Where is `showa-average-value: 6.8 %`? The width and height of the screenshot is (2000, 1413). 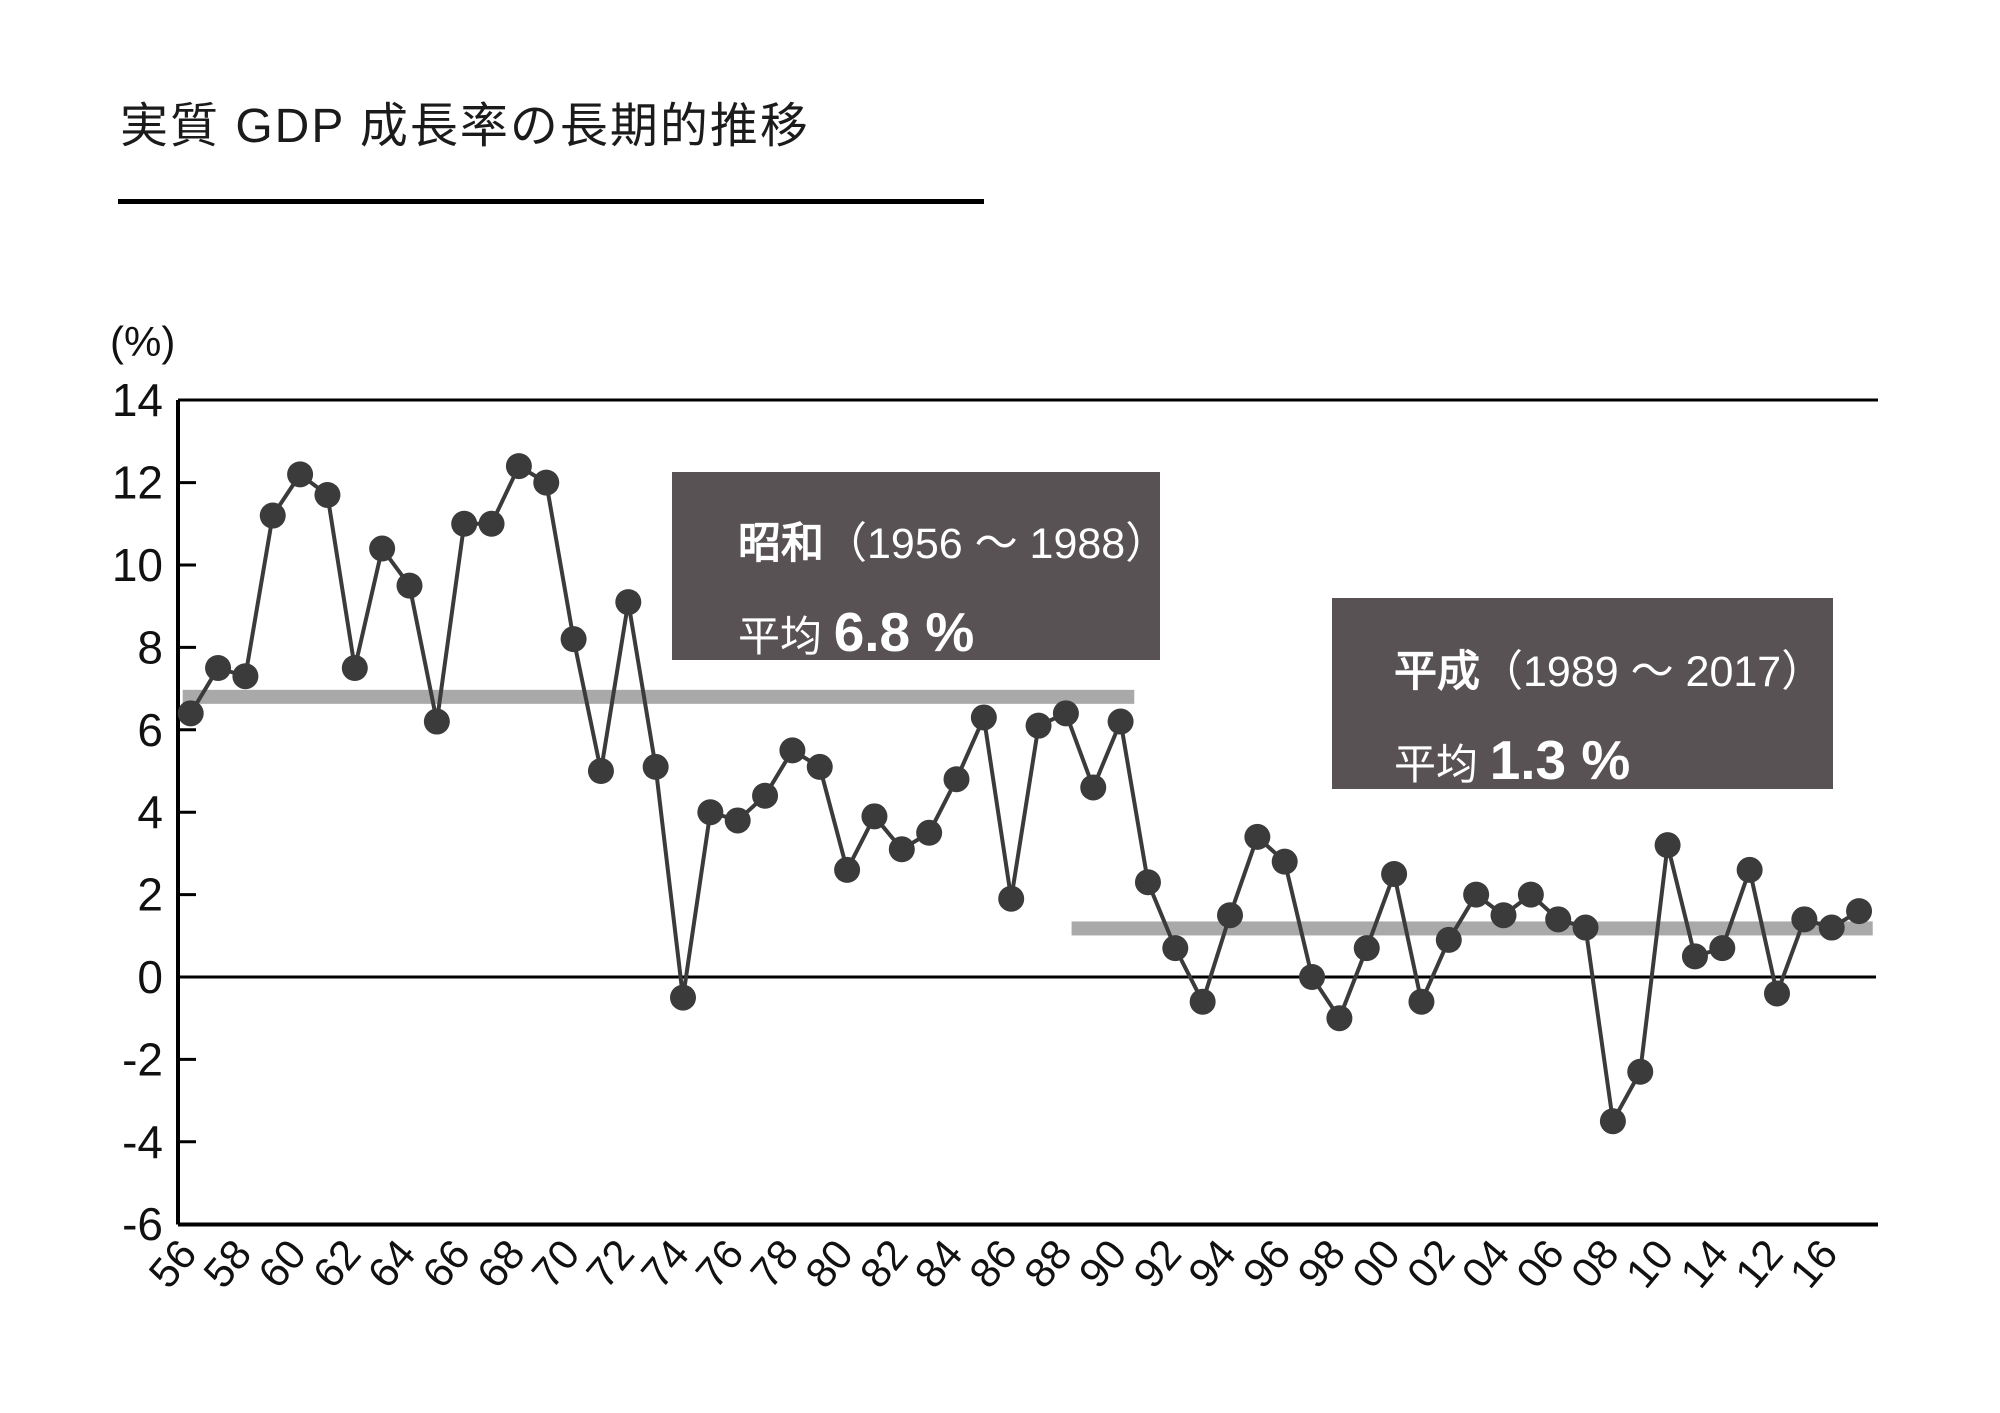 showa-average-value: 6.8 % is located at coordinates (904, 631).